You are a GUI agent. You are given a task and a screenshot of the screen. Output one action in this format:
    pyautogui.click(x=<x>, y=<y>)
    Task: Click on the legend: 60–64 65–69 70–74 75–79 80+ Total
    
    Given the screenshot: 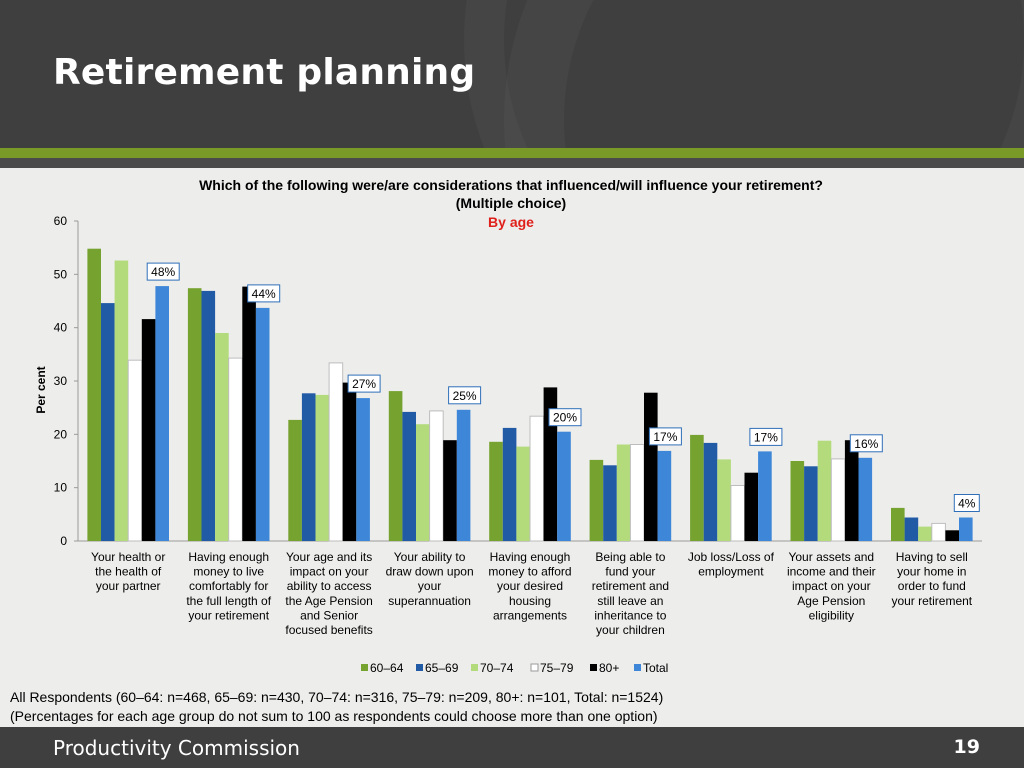 What is the action you would take?
    pyautogui.click(x=514, y=668)
    